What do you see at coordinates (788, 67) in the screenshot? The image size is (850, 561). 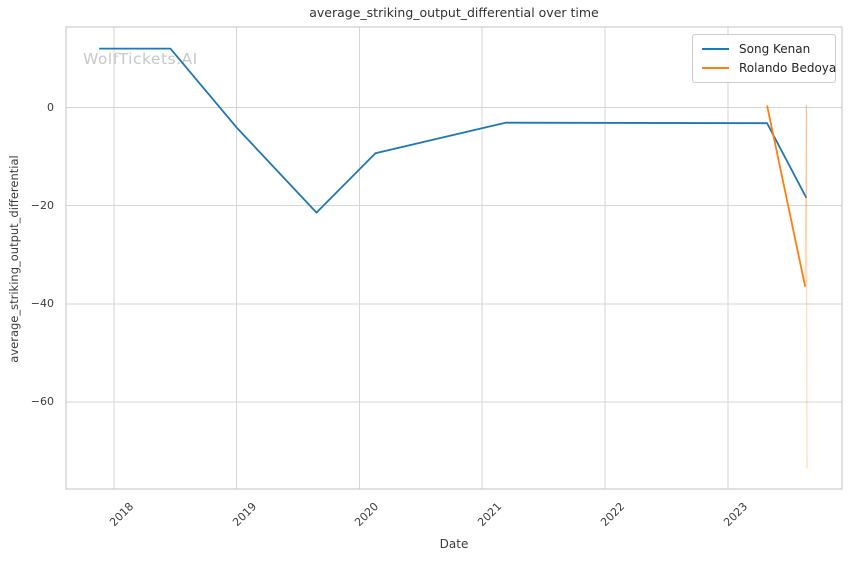 I see `legend-label: Rolando Bedoya` at bounding box center [788, 67].